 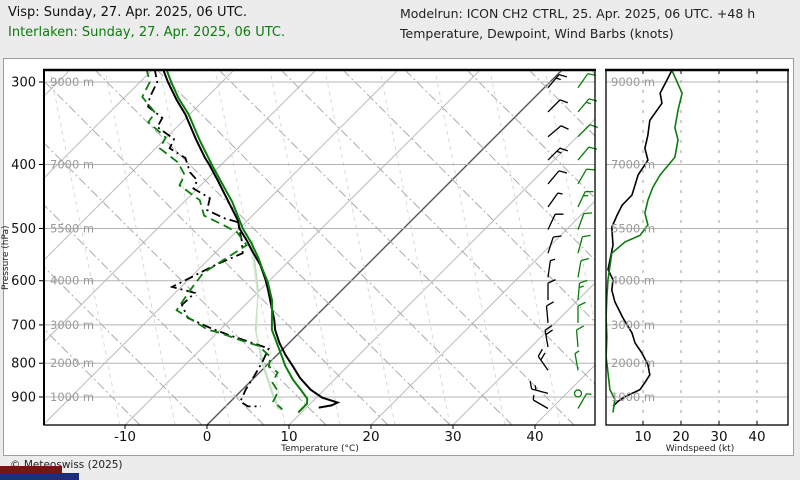 I want to click on interlaken-dewpoint-curve, so click(x=212, y=240).